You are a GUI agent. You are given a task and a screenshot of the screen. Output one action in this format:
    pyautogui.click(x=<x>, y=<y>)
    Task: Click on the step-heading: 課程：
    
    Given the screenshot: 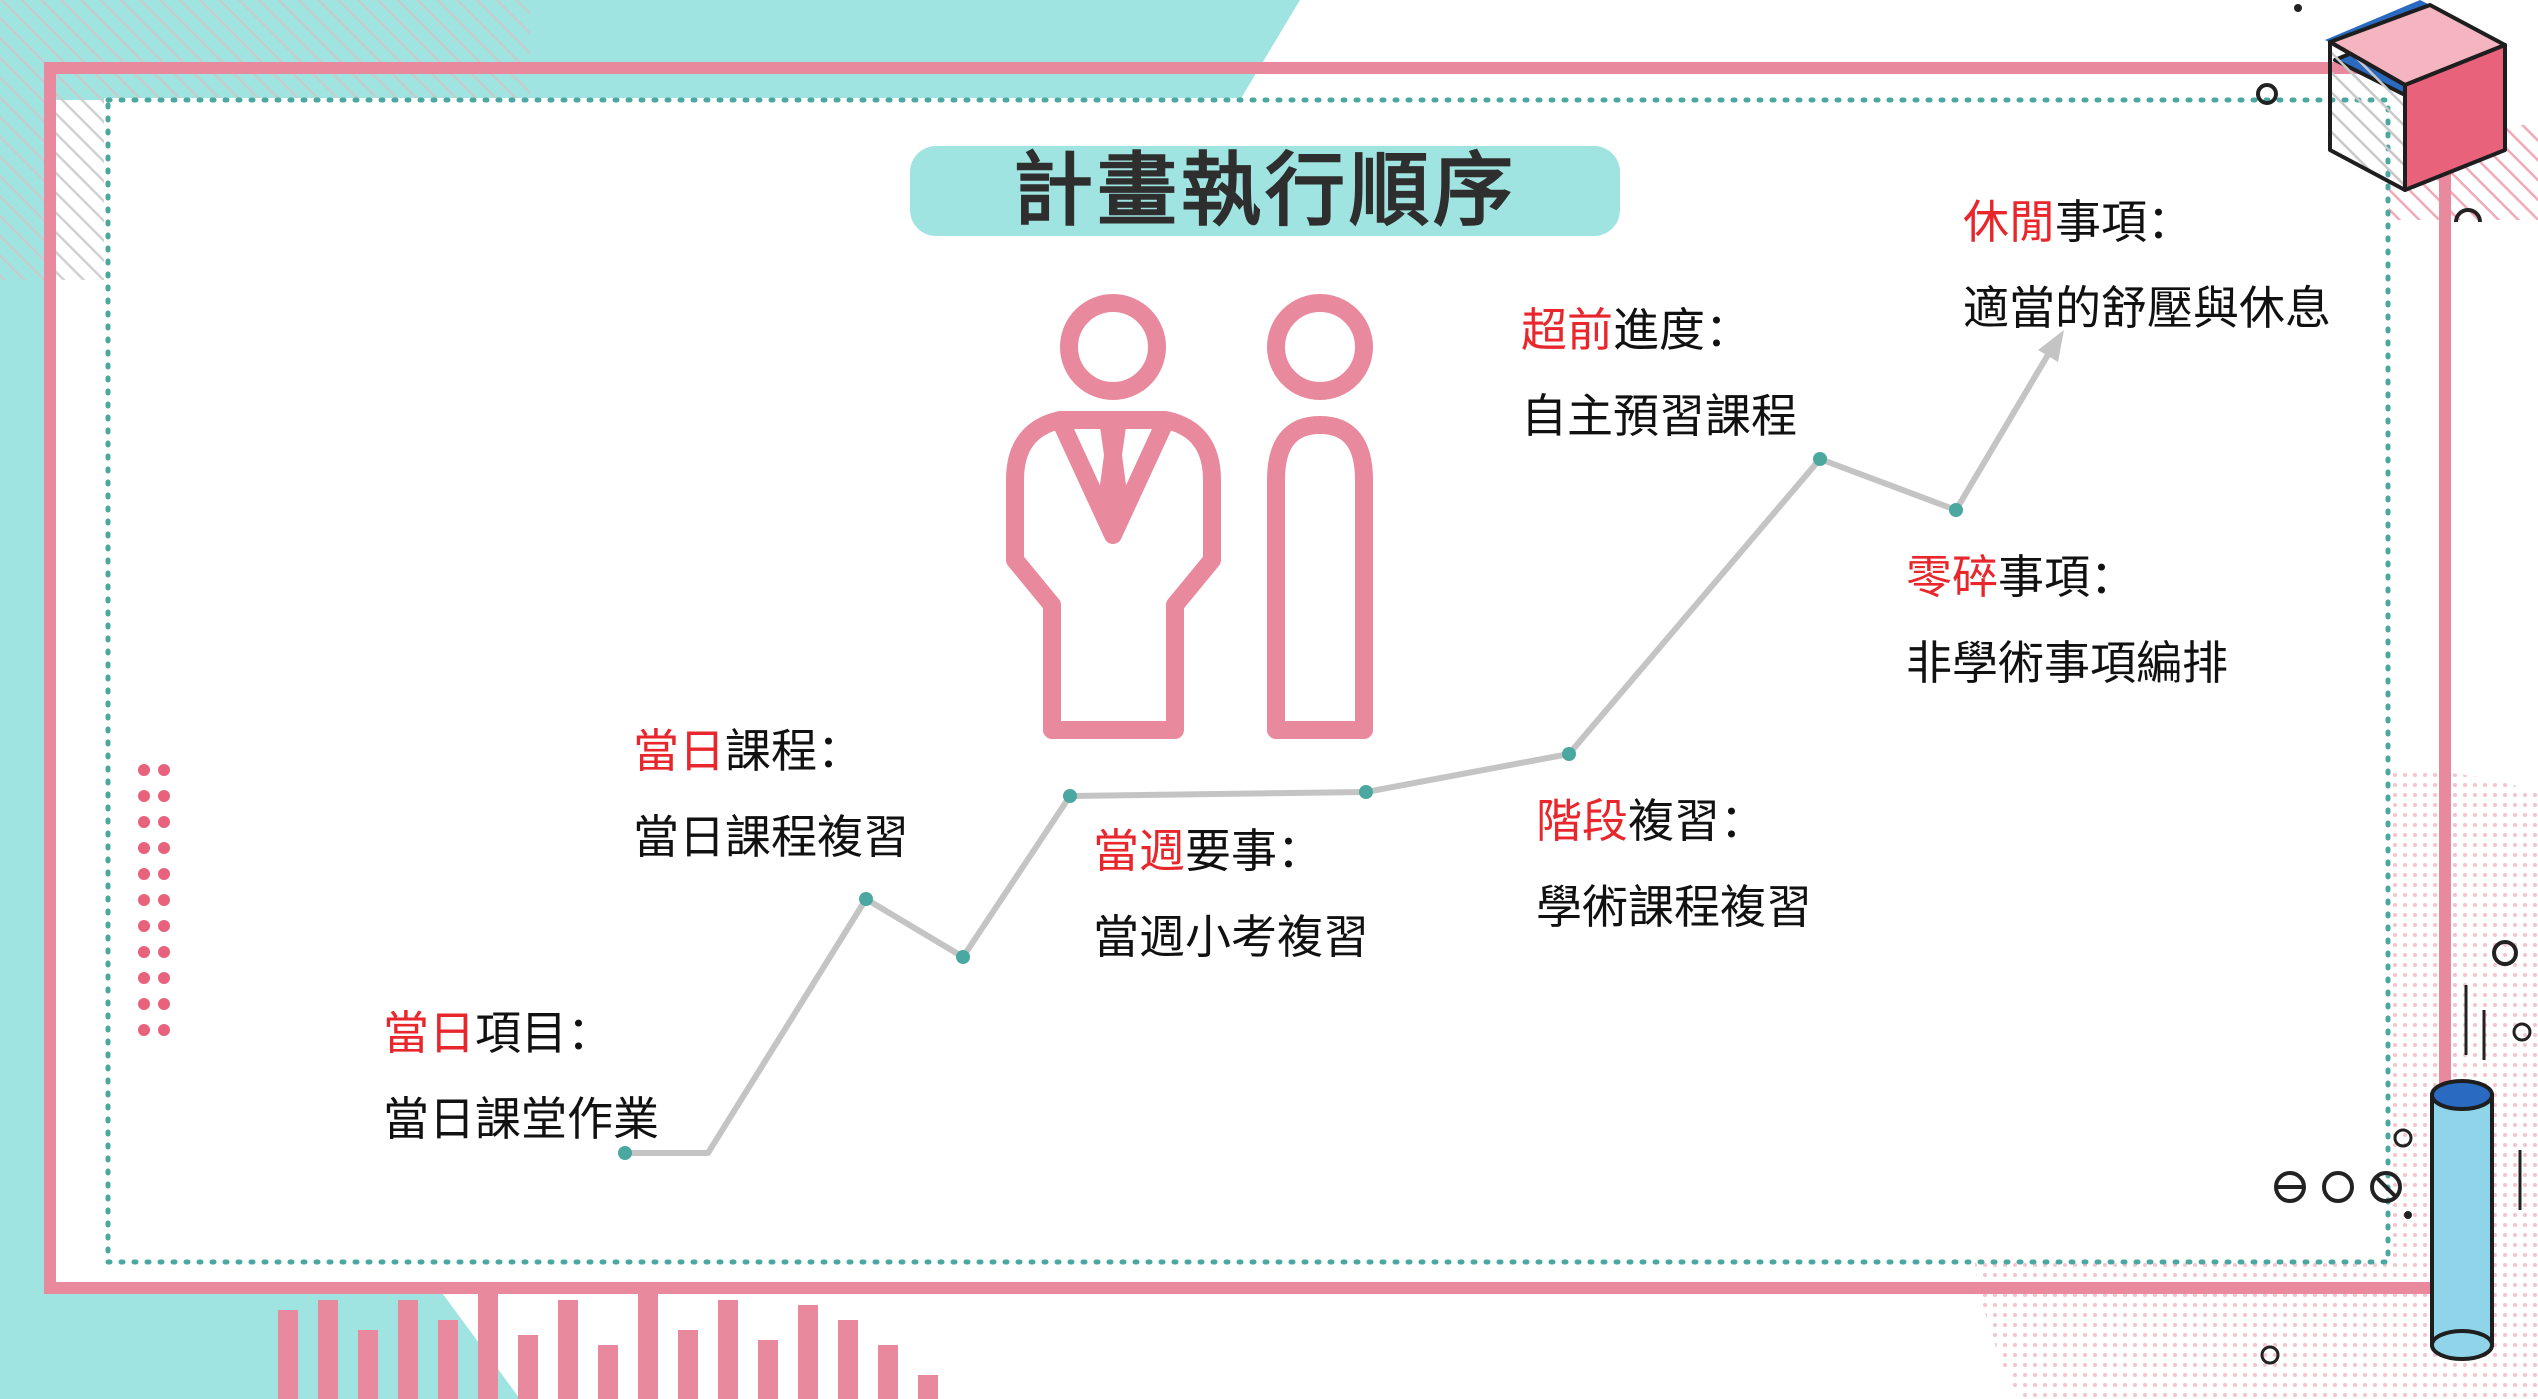 What is the action you would take?
    pyautogui.click(x=794, y=751)
    